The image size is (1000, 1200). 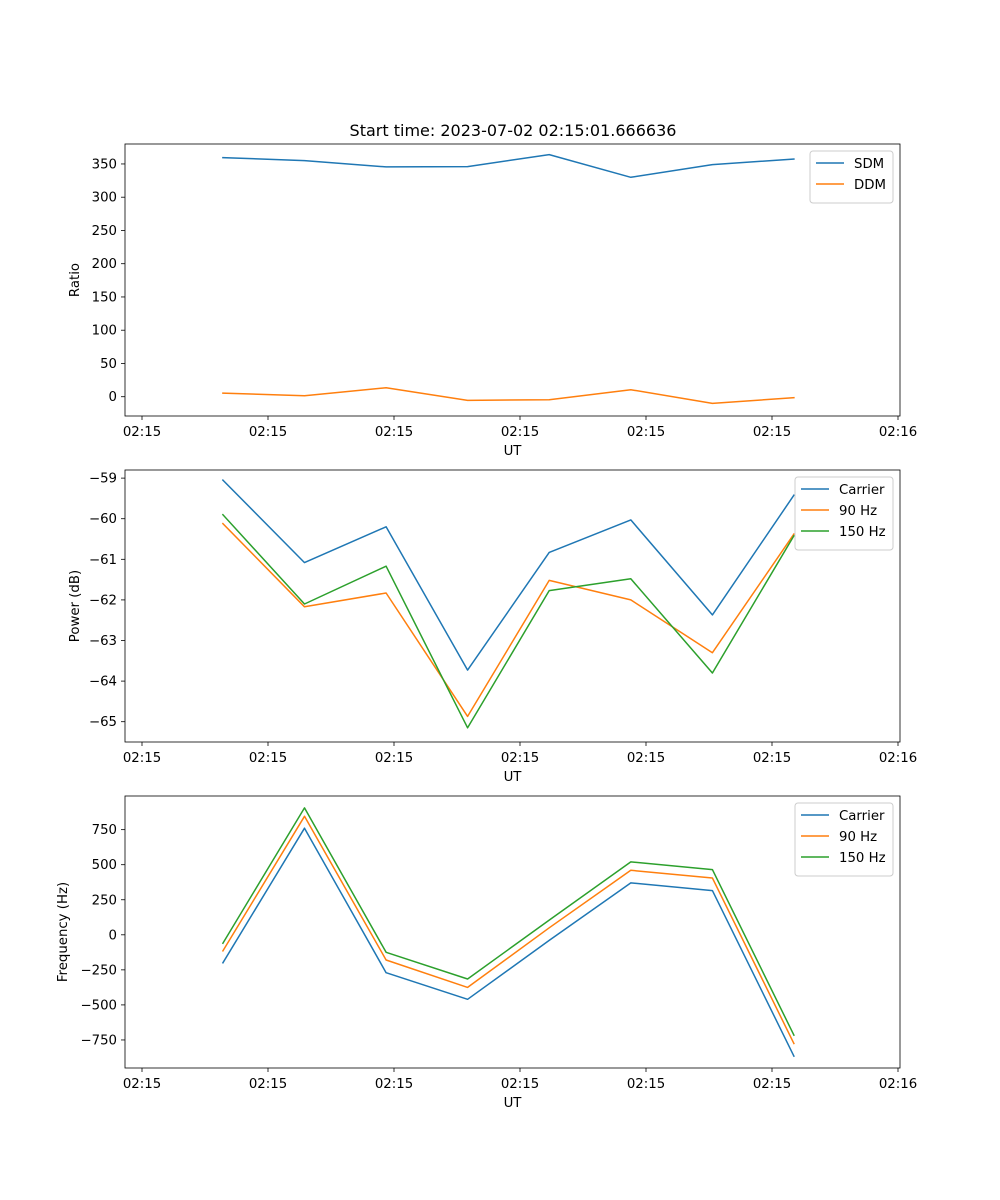 I want to click on y-tick-label: −500, so click(x=98, y=1005).